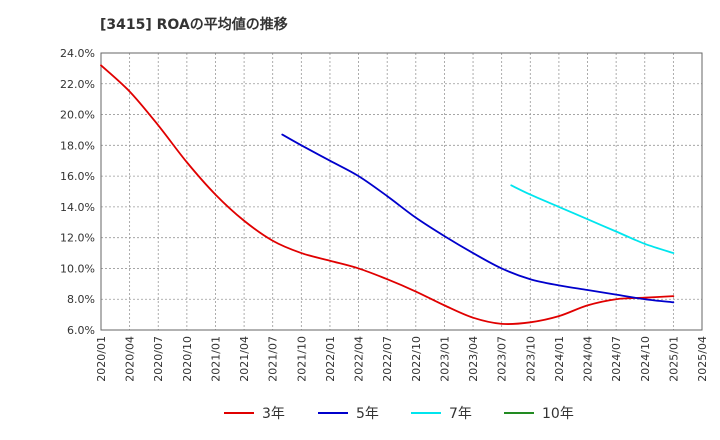 Image resolution: width=720 pixels, height=440 pixels. Describe the element at coordinates (444, 359) in the screenshot. I see `x-tick-label: 2023/01` at that location.